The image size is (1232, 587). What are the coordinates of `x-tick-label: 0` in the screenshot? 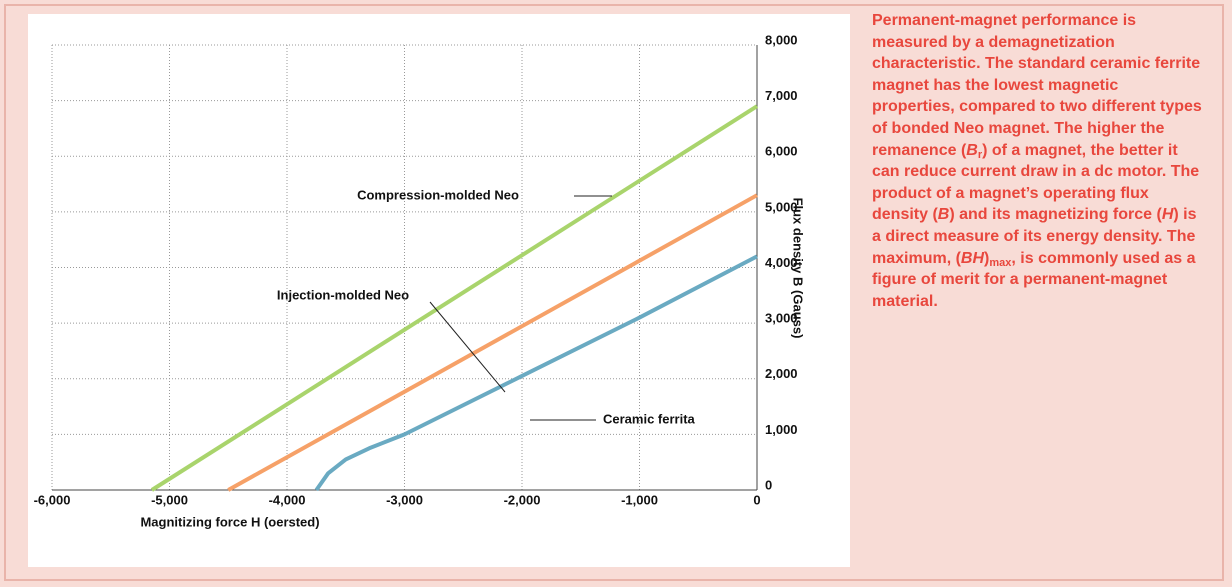 It's located at (756, 499).